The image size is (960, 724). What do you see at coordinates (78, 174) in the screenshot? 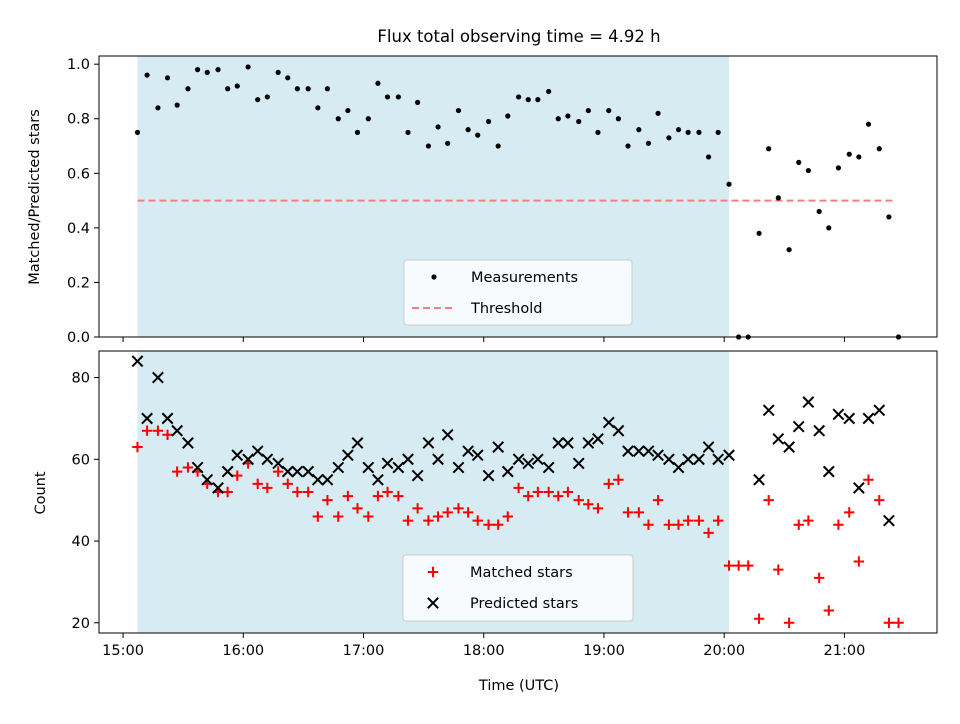
I see `ratio-y-tick-label: 0.6` at bounding box center [78, 174].